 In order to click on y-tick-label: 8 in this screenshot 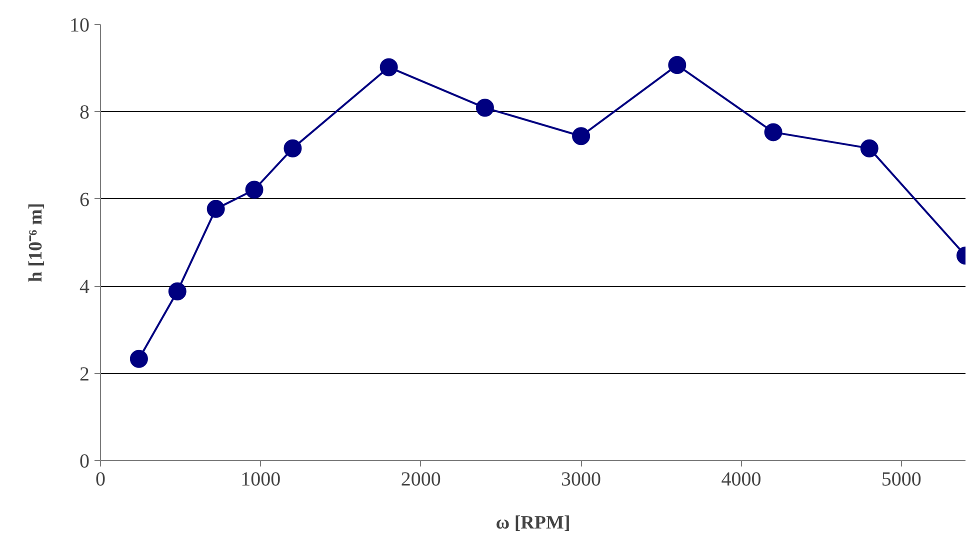, I will do `click(85, 113)`.